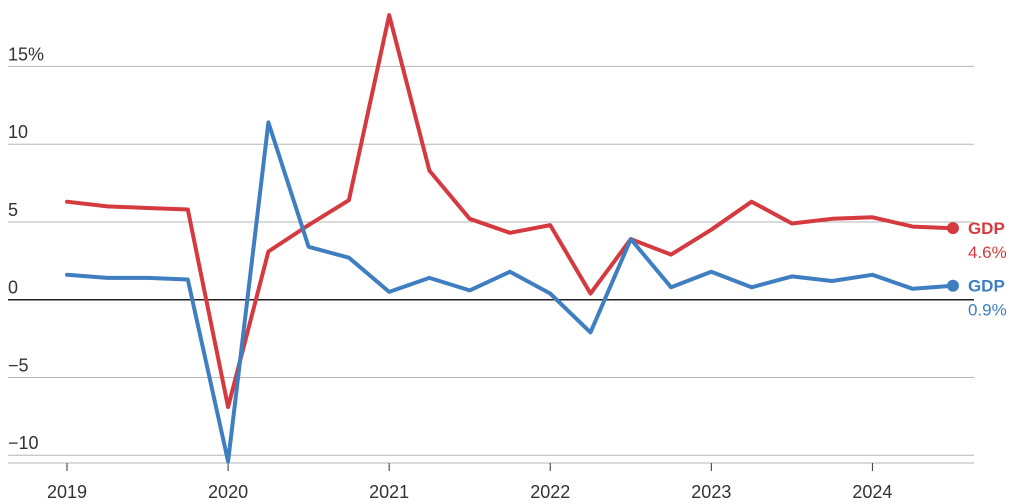  Describe the element at coordinates (18, 365) in the screenshot. I see `y-tick-label: −5` at that location.